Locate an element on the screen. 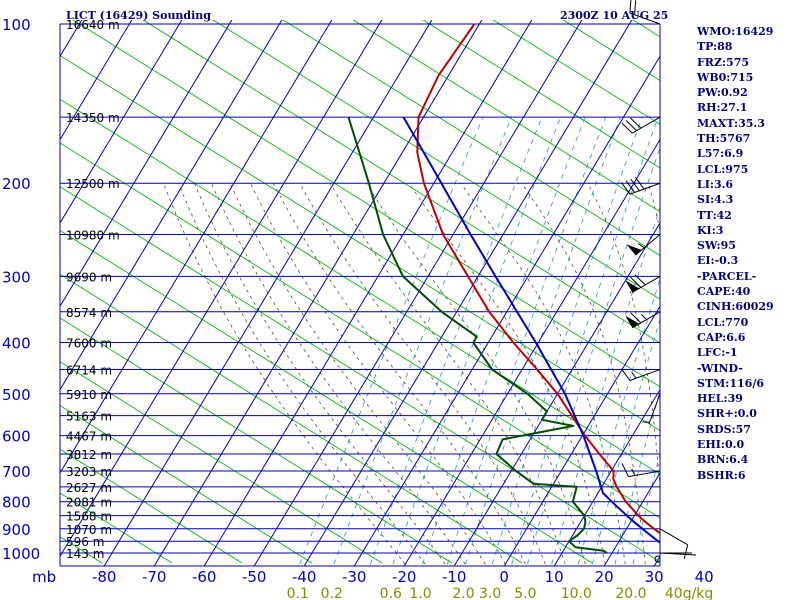 The height and width of the screenshot is (600, 800). temperature-tick-label: -70 is located at coordinates (154, 577).